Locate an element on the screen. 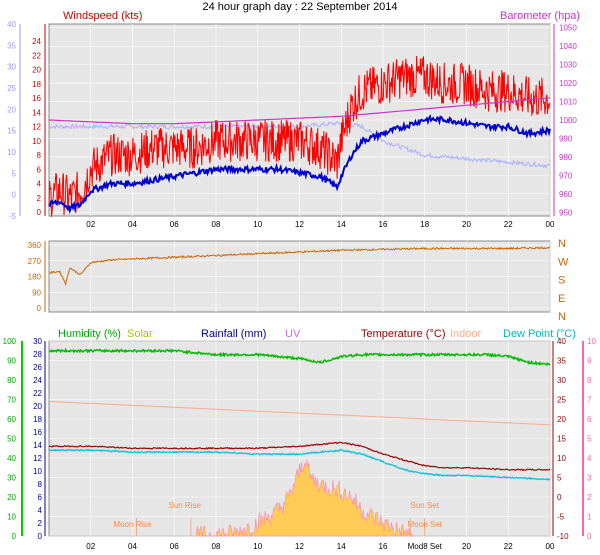 The height and width of the screenshot is (555, 600). temperature-label: Temperature (°C) is located at coordinates (403, 334).